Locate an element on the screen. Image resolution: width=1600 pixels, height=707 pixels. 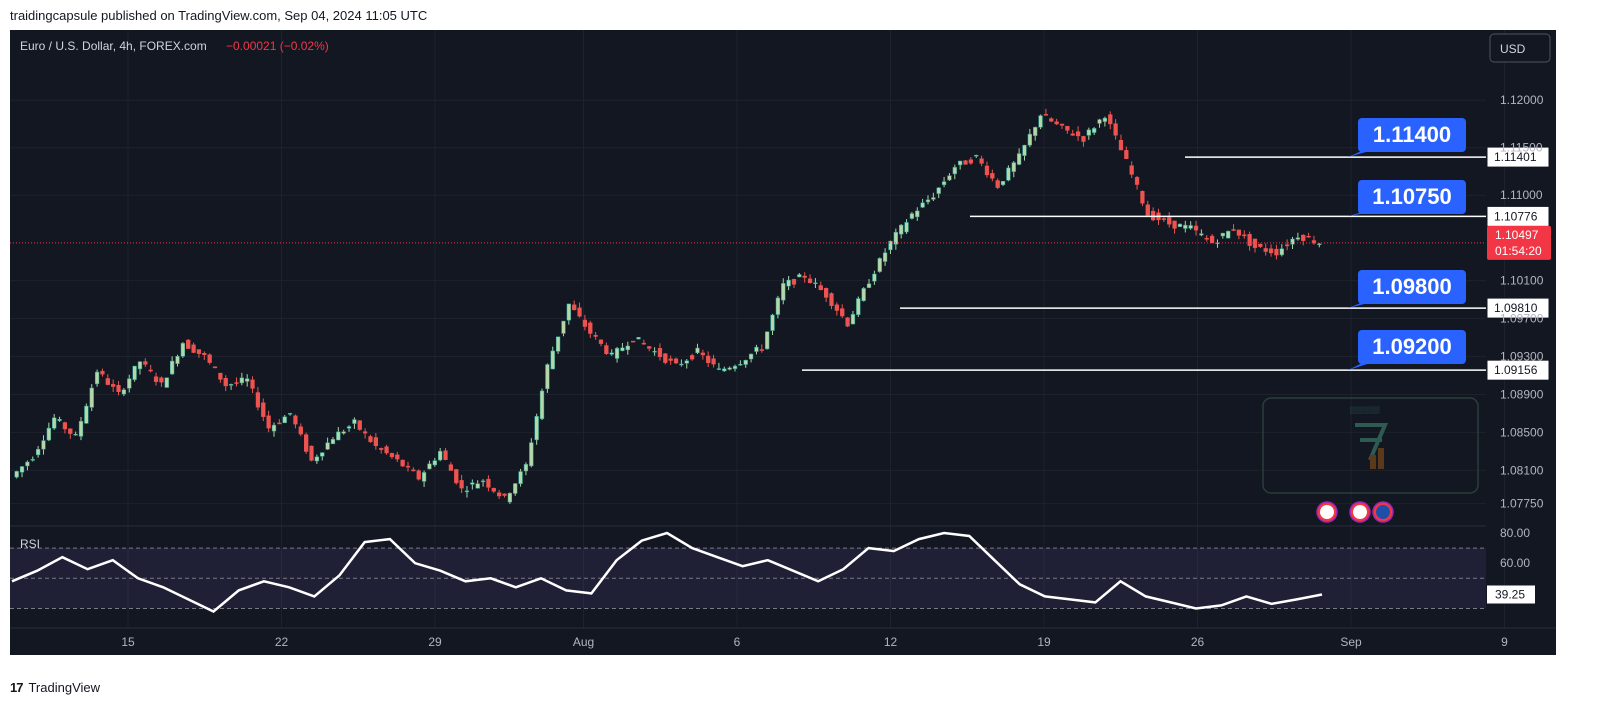
time-tick-label: 12 is located at coordinates (891, 642).